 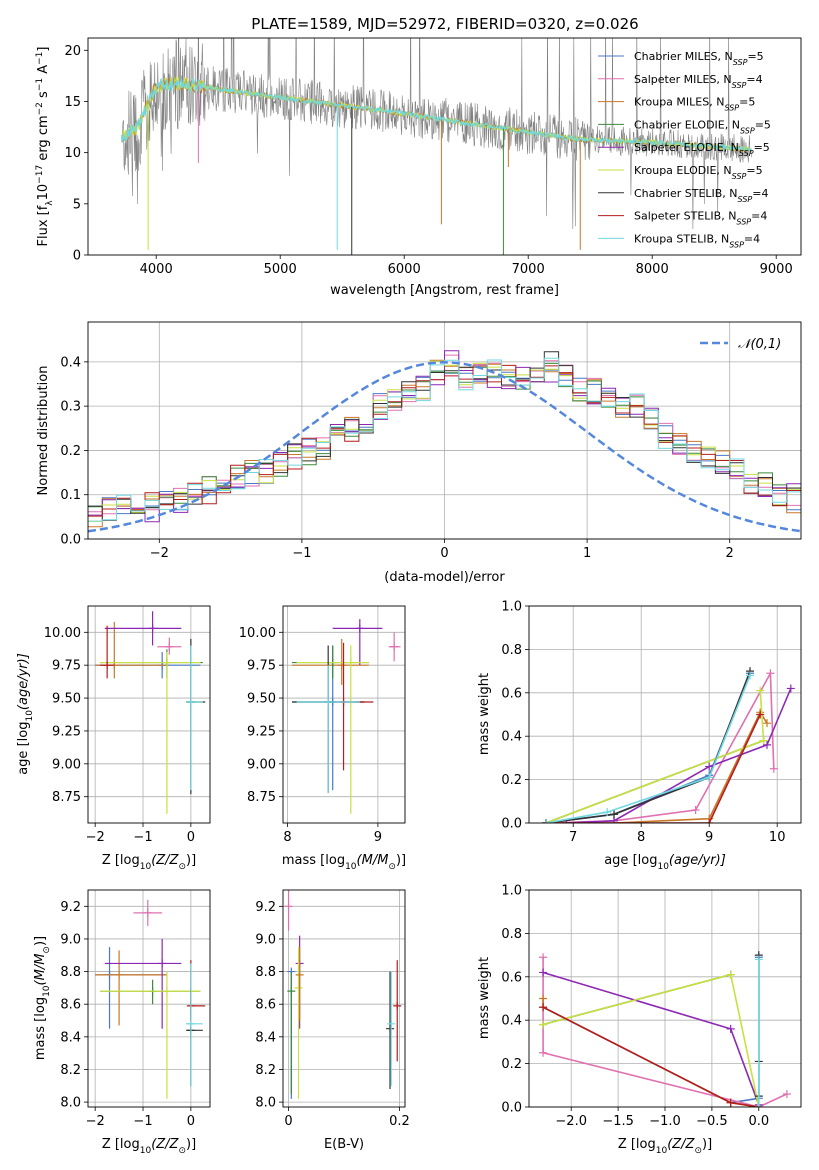 What do you see at coordinates (156, 269) in the screenshot?
I see `x-tick-label: 4000` at bounding box center [156, 269].